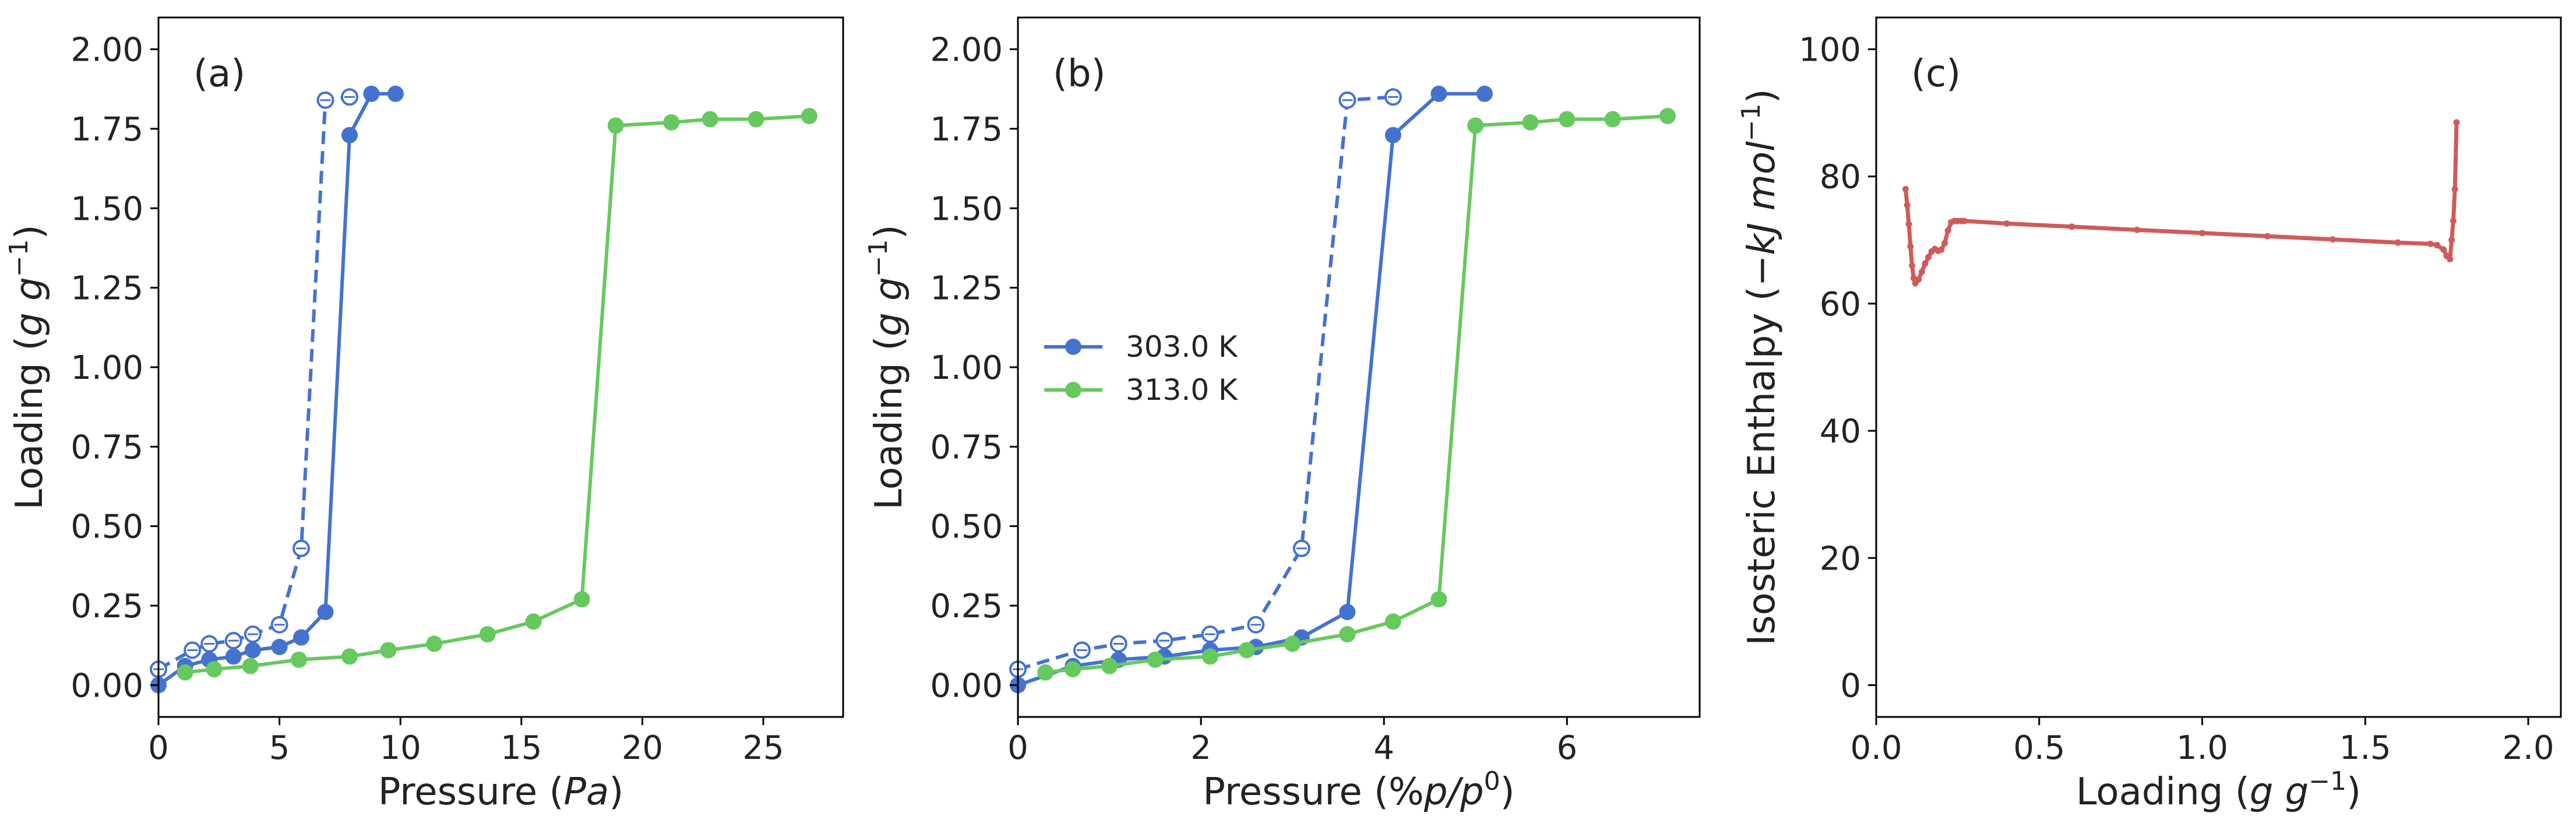  What do you see at coordinates (966, 130) in the screenshot?
I see `y-tick-label: 1.75` at bounding box center [966, 130].